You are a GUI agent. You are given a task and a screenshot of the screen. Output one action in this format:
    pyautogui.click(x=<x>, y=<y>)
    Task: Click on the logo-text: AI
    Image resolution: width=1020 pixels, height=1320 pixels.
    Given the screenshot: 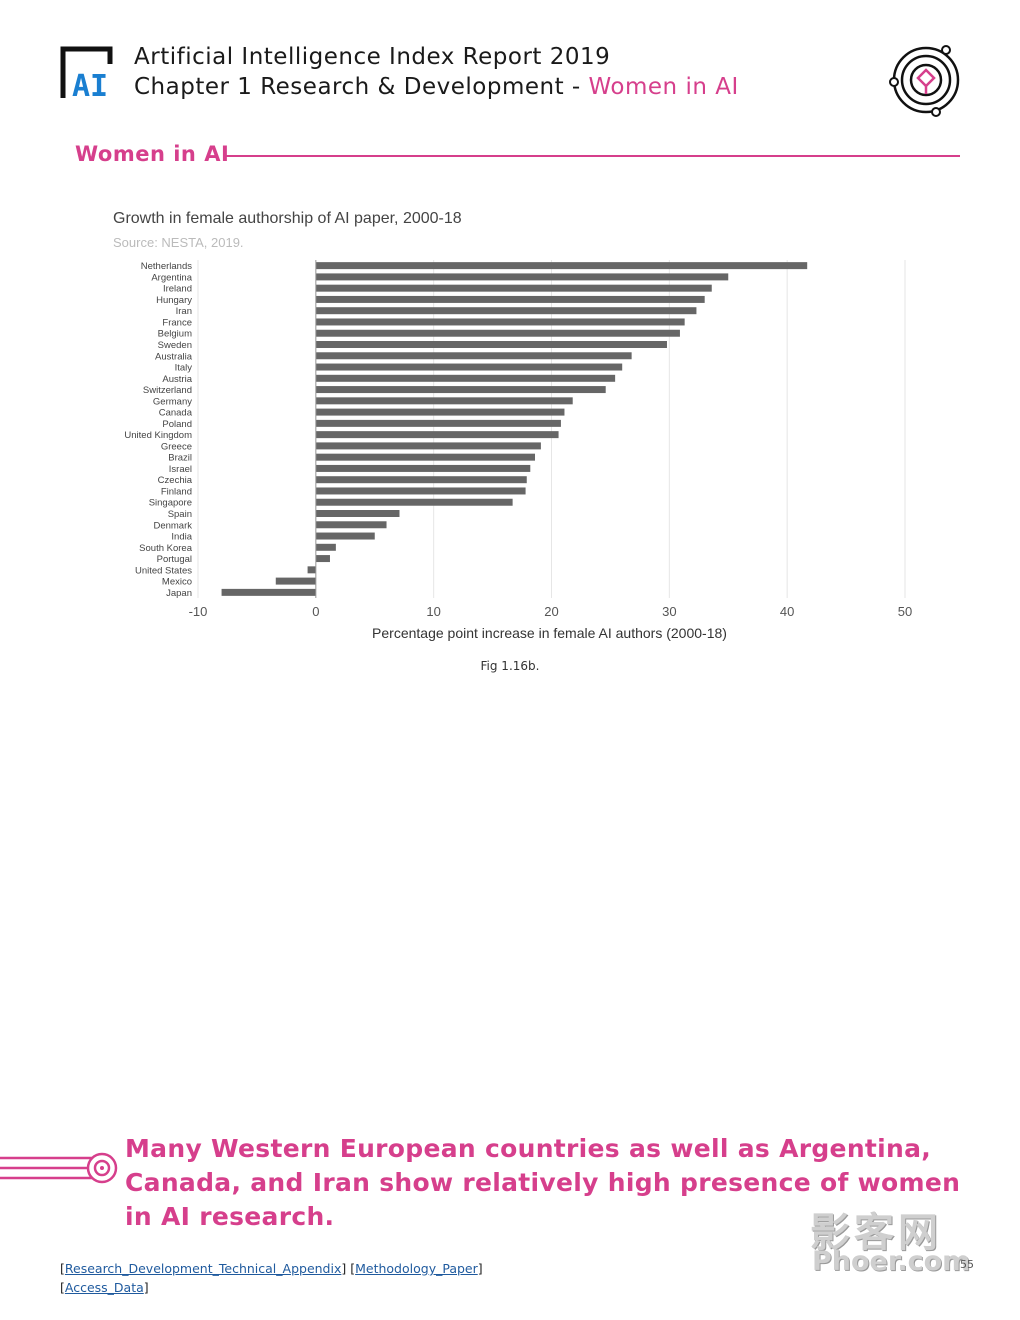 What is the action you would take?
    pyautogui.click(x=90, y=84)
    